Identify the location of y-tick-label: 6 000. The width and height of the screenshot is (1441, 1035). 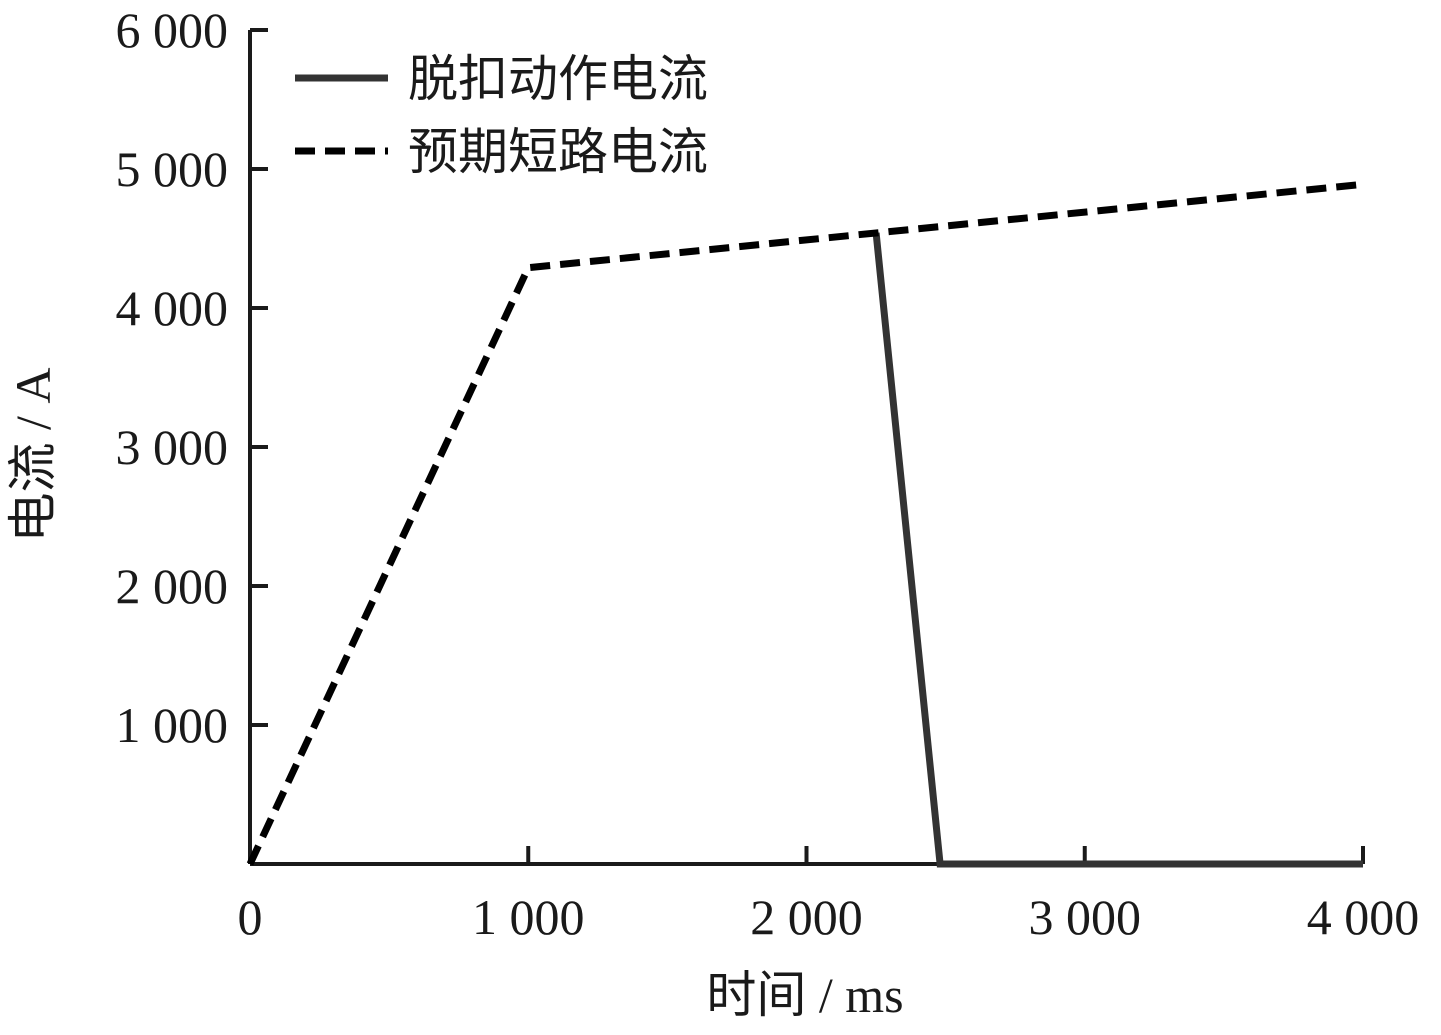
(172, 30).